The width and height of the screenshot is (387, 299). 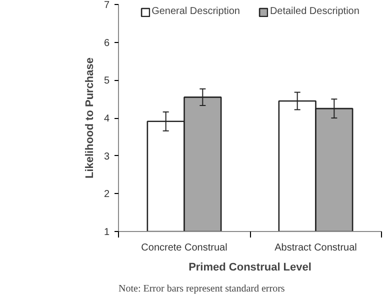 What do you see at coordinates (107, 5) in the screenshot?
I see `y-tick-label: 7` at bounding box center [107, 5].